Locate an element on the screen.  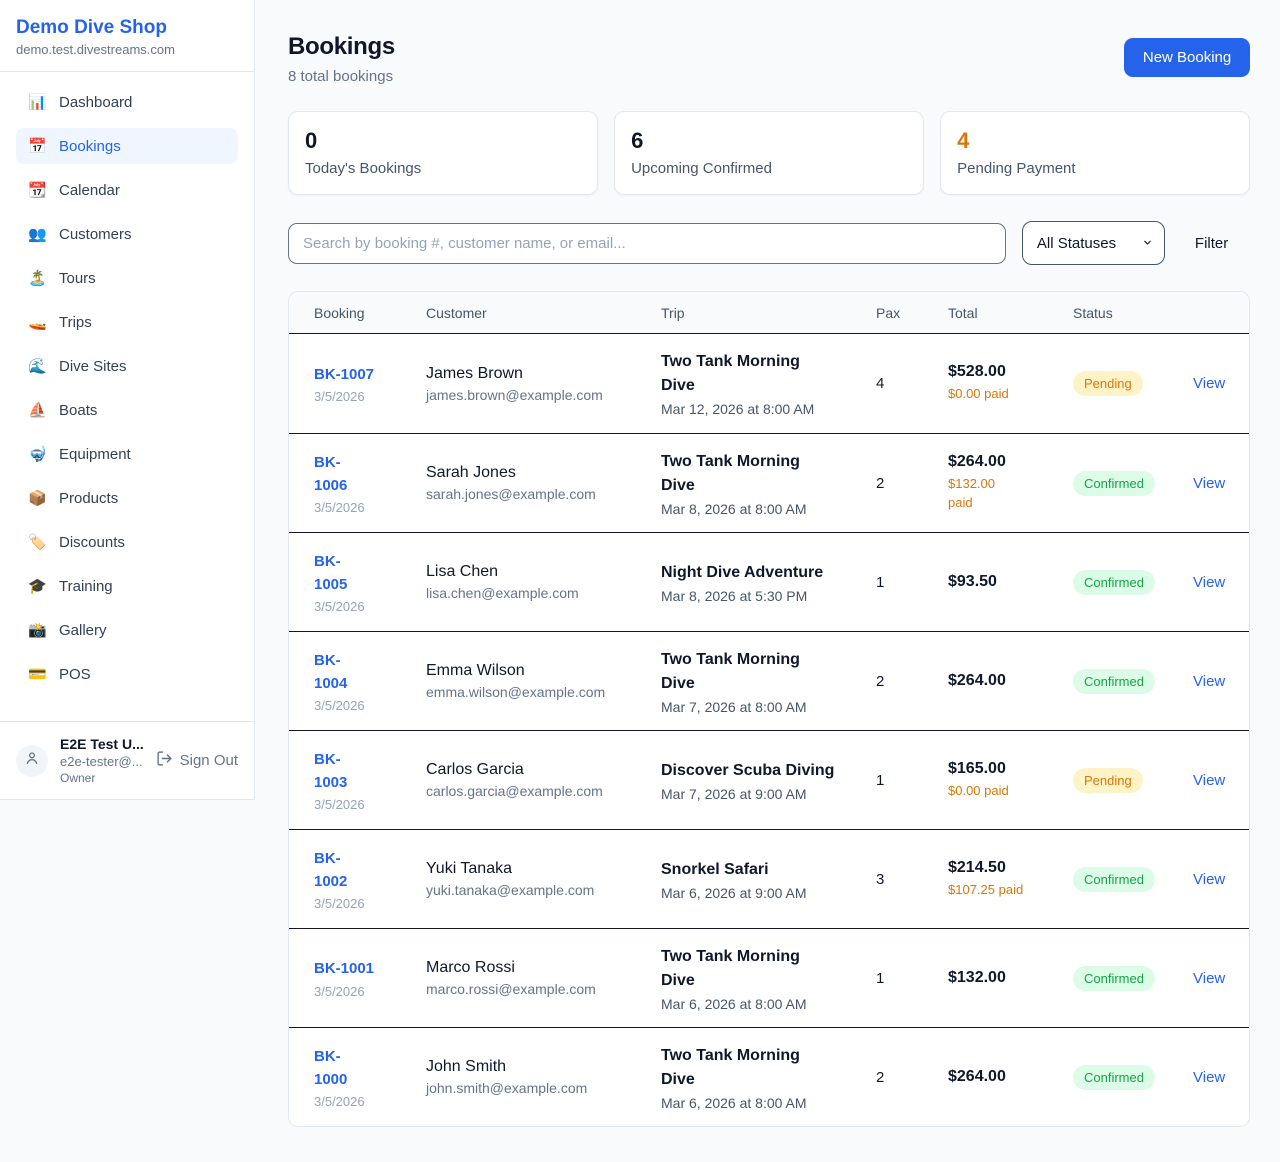
stat-value: 0 is located at coordinates (311, 140).